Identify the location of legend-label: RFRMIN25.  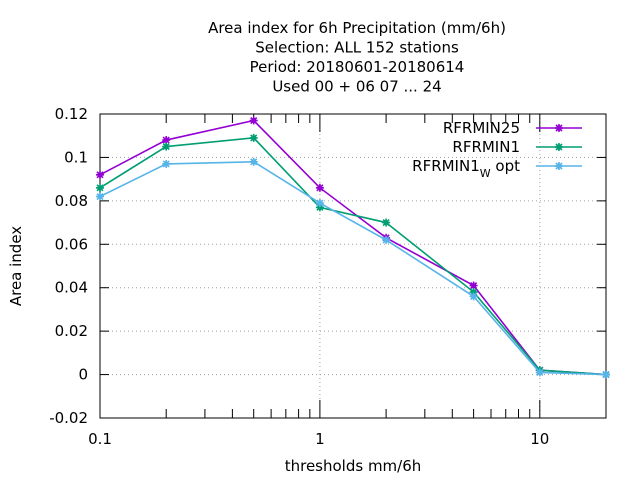
(481, 128).